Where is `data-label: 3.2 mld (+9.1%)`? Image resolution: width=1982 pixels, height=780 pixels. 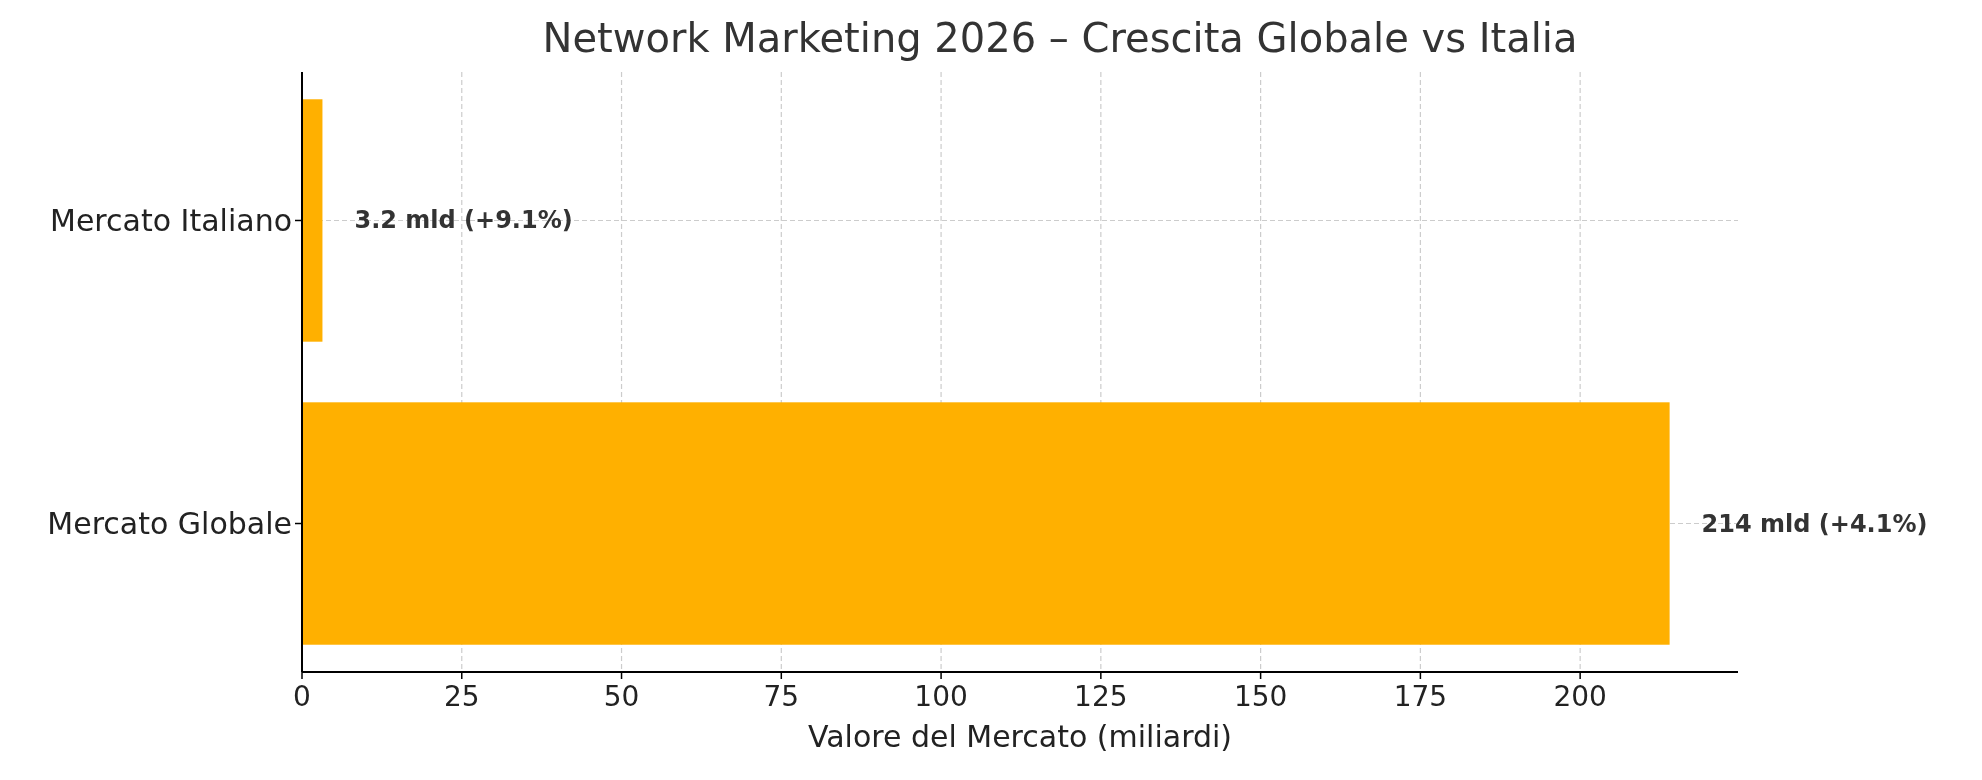 data-label: 3.2 mld (+9.1%) is located at coordinates (463, 220).